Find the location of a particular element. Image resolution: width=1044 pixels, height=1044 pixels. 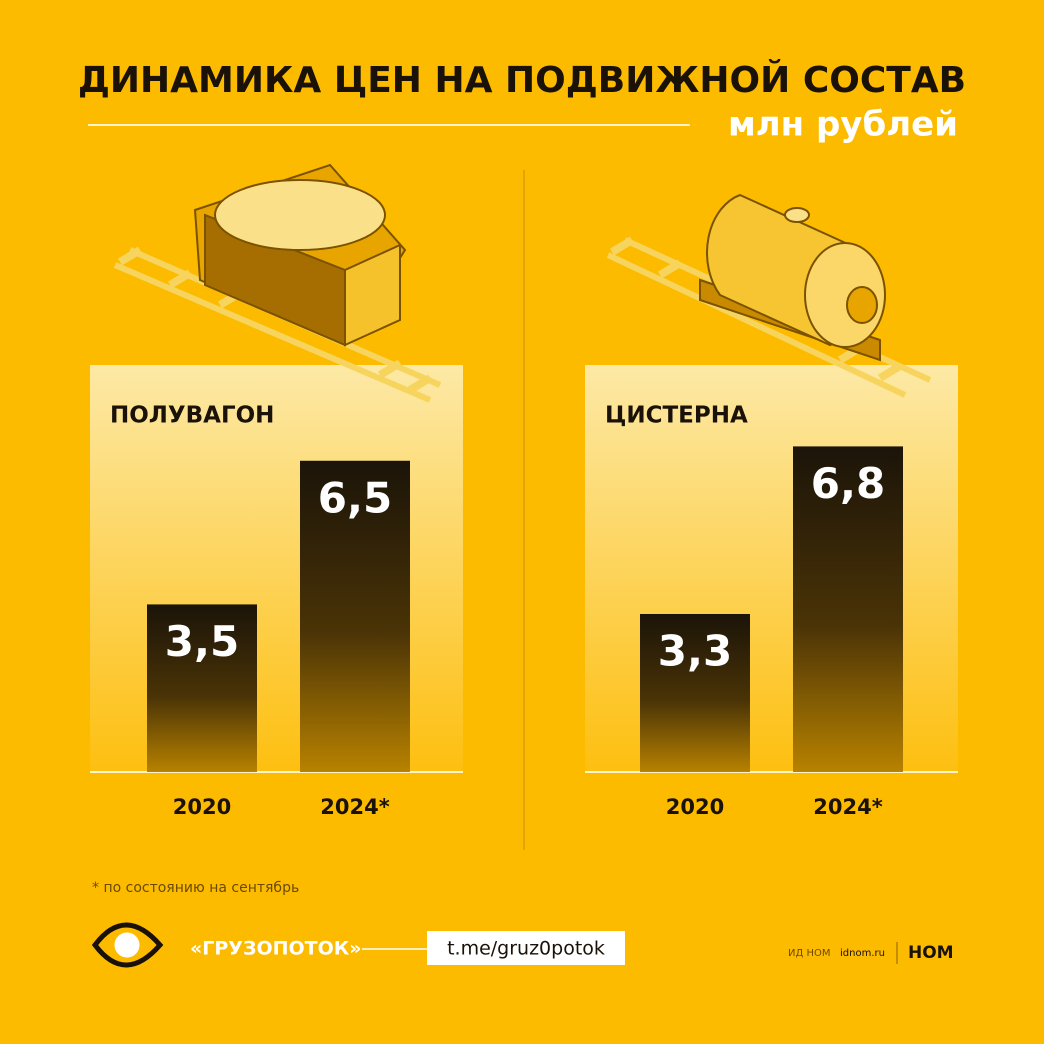

wagon-illustration is located at coordinates (277, 283).